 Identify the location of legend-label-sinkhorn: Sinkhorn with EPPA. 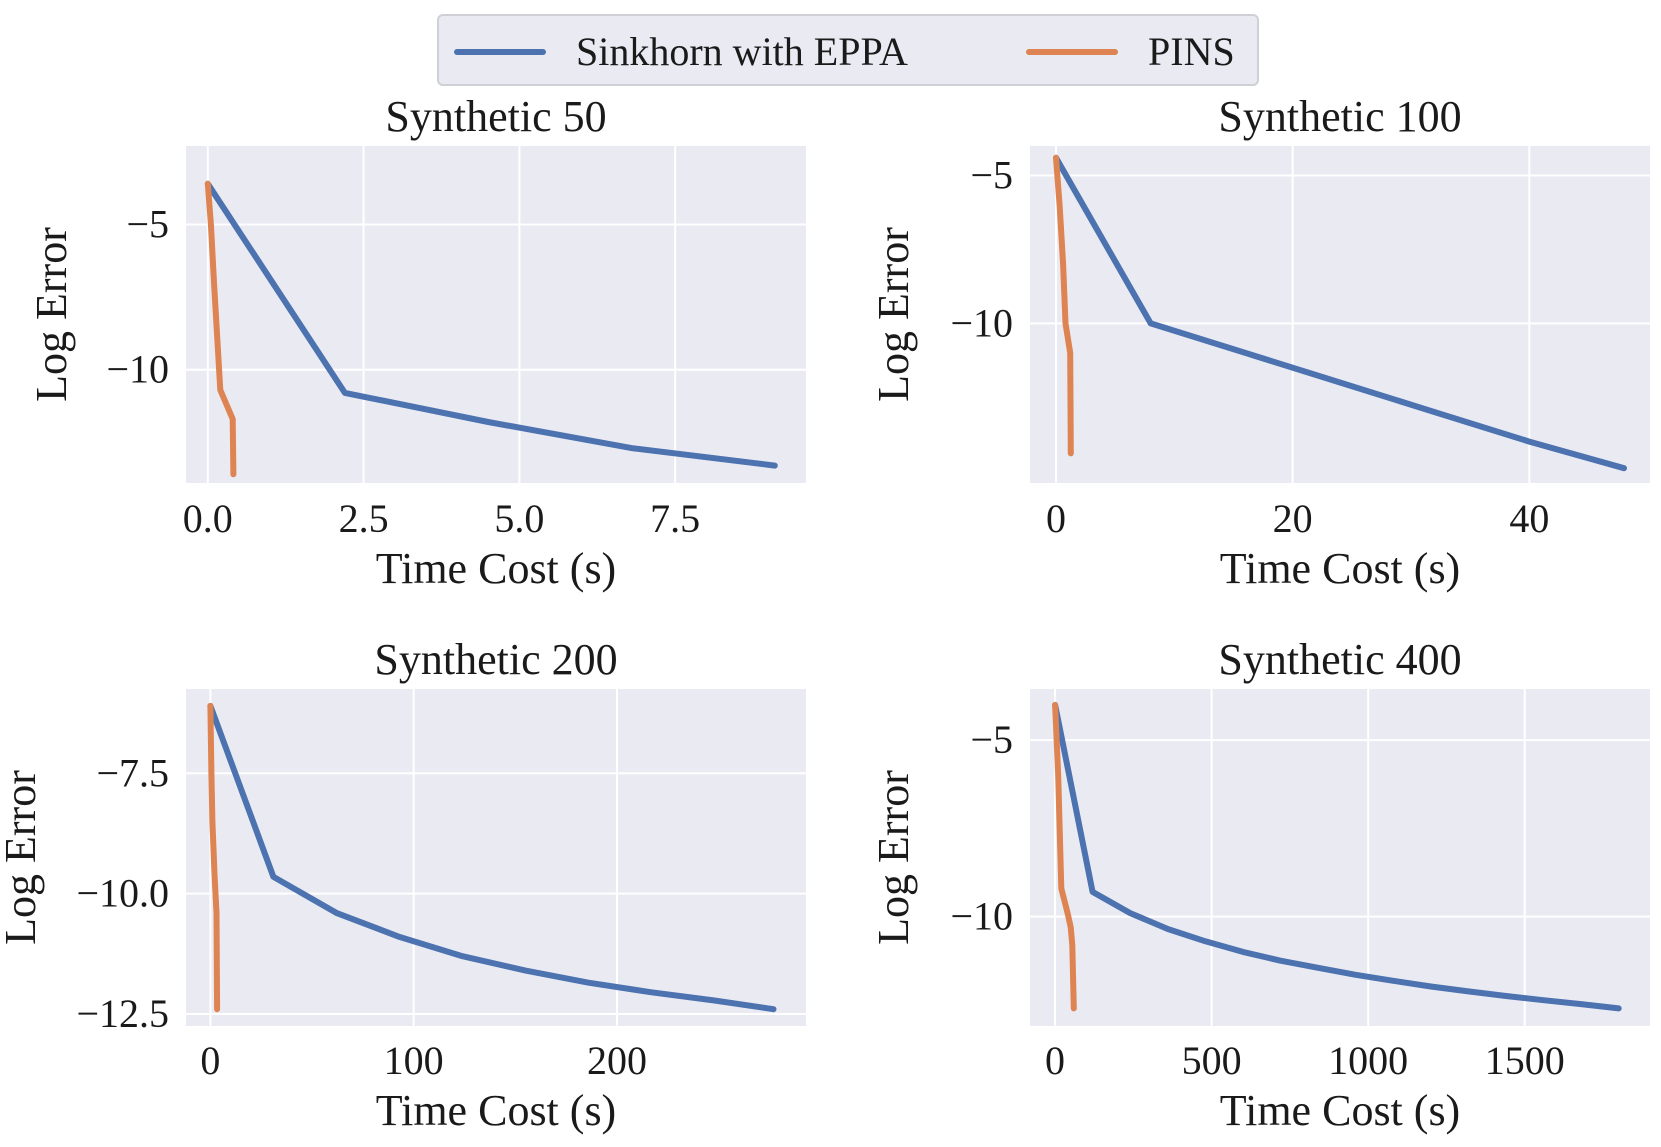
(742, 51).